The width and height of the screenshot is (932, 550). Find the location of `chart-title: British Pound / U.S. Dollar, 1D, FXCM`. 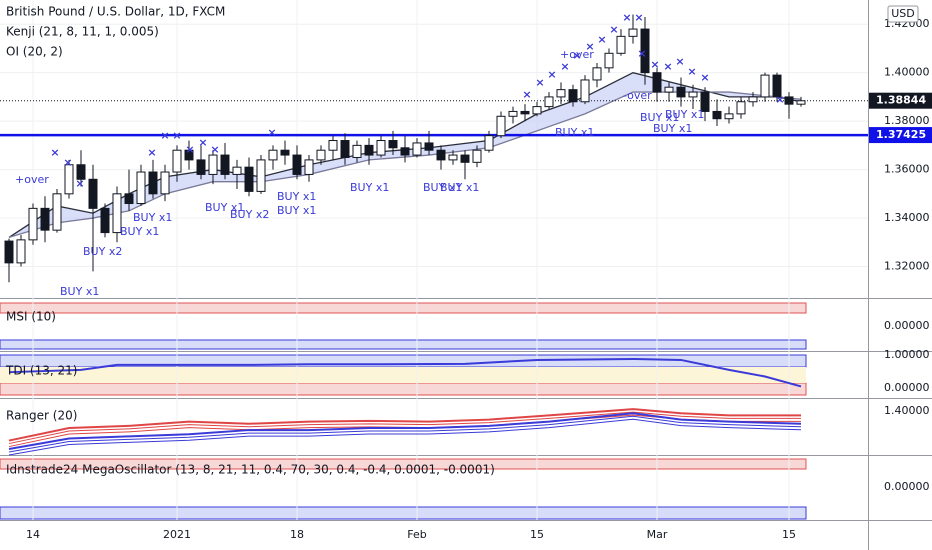

chart-title: British Pound / U.S. Dollar, 1D, FXCM is located at coordinates (115, 12).